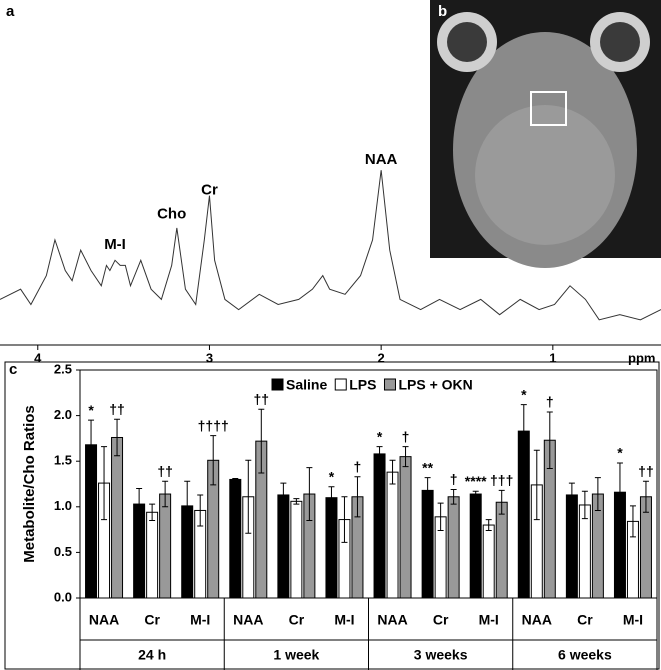 The image size is (661, 670). What do you see at coordinates (381, 159) in the screenshot?
I see `peak-label: NAA` at bounding box center [381, 159].